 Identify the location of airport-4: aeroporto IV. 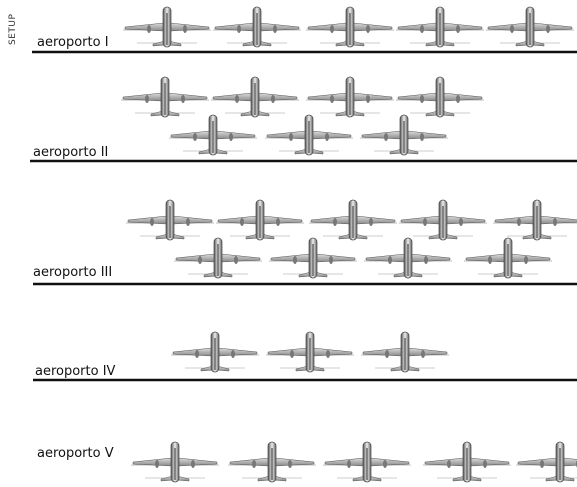
(305, 356).